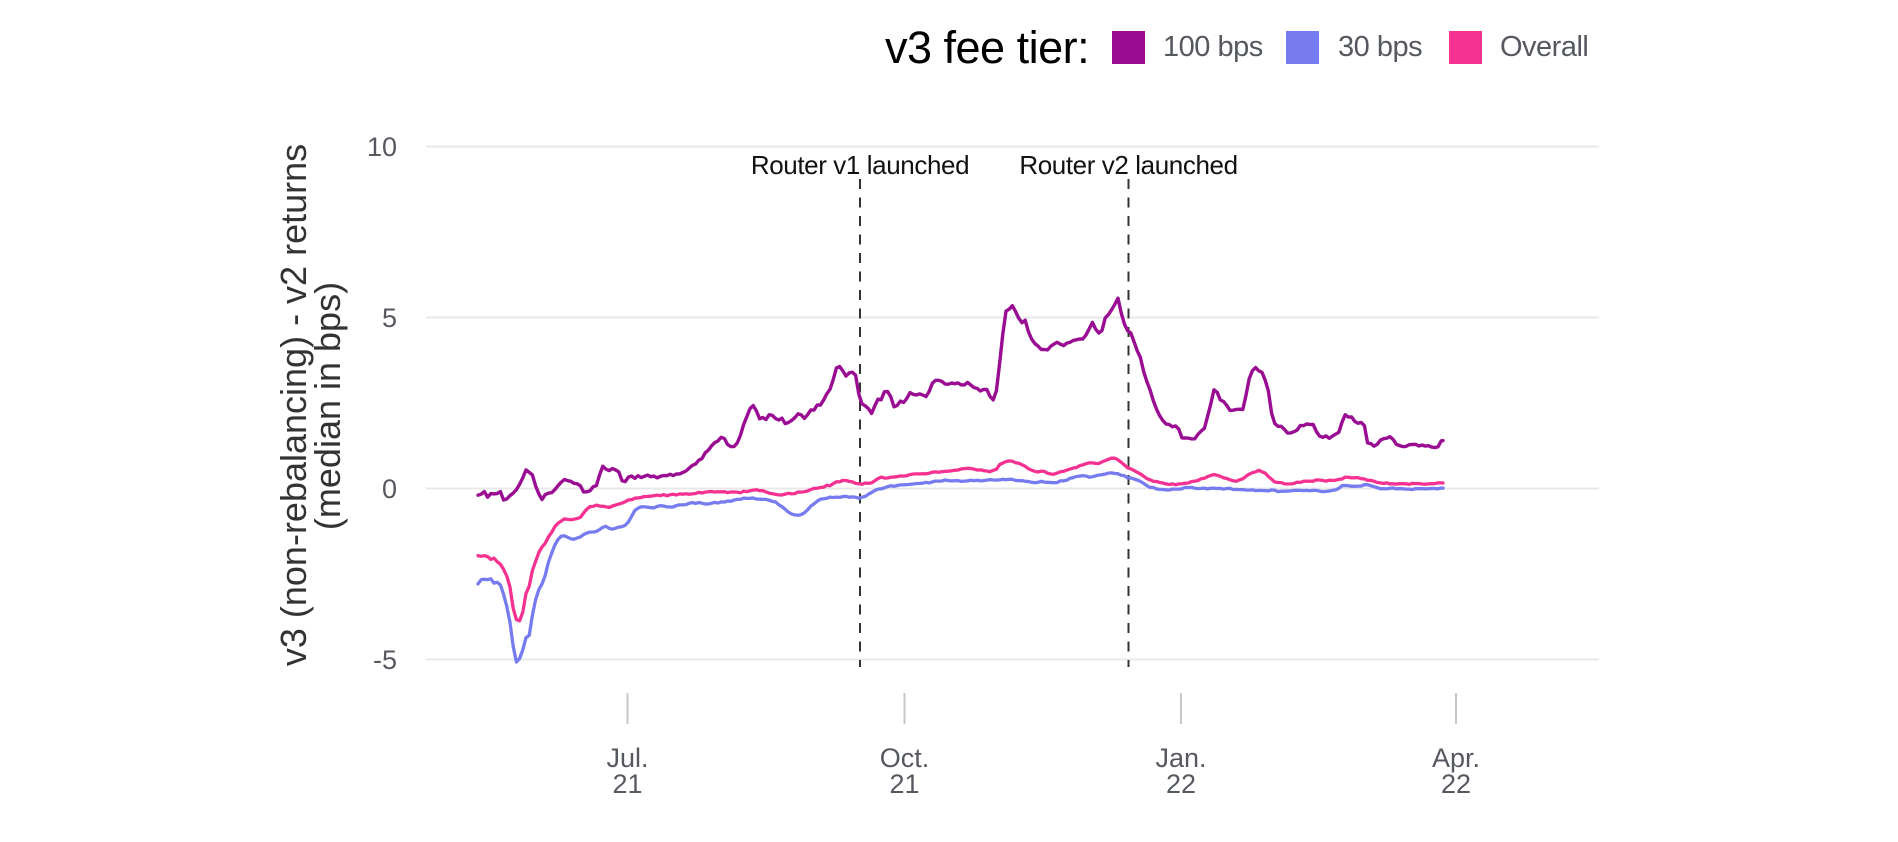  What do you see at coordinates (293, 405) in the screenshot?
I see `svg-text:v3 (non-rebalancing) - v2 retu: v3 (non-rebalancing) - v2 returns` at bounding box center [293, 405].